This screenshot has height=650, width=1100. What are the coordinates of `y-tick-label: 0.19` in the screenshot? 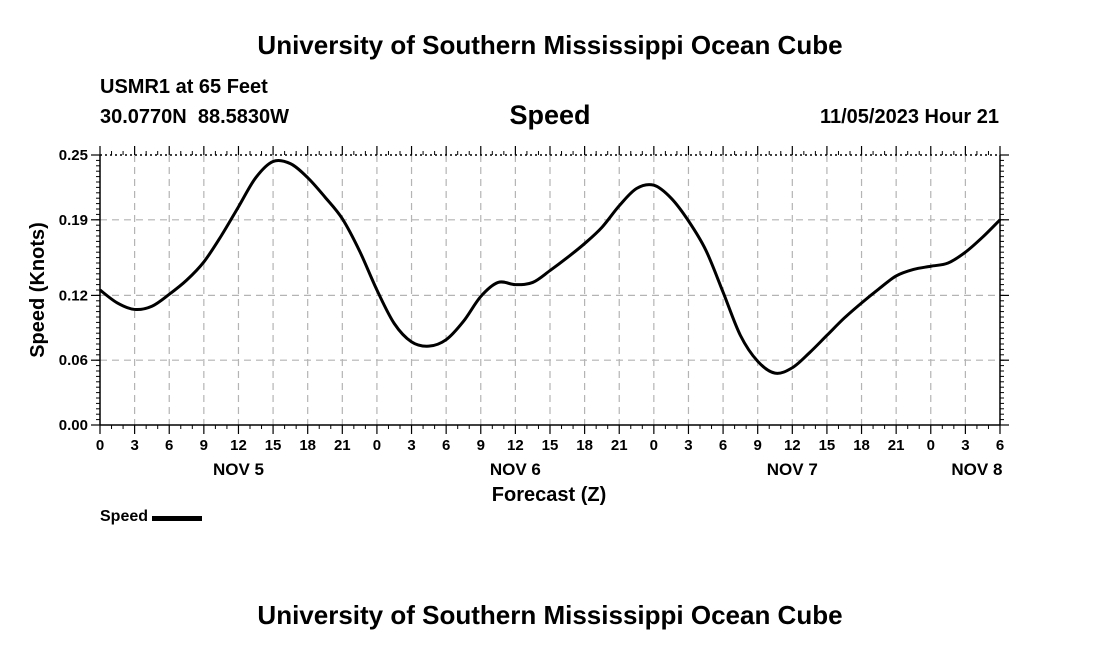 It's located at (73, 220).